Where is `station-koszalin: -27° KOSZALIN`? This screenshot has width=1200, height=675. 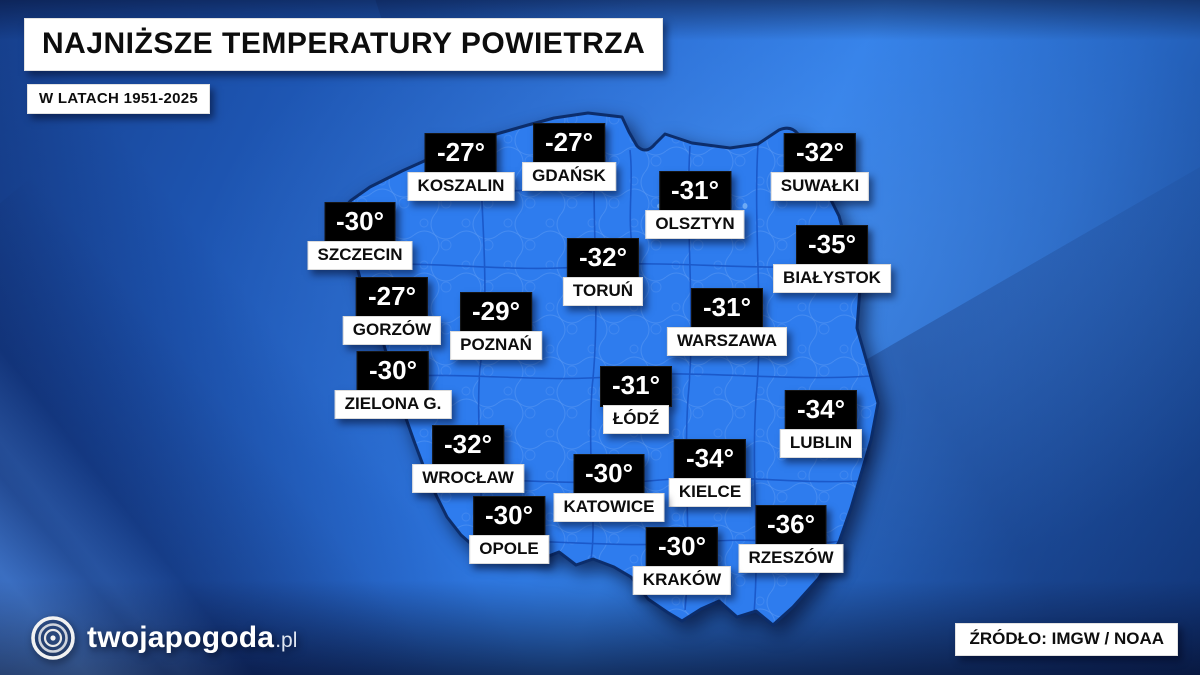
station-koszalin: -27° KOSZALIN is located at coordinates (461, 167).